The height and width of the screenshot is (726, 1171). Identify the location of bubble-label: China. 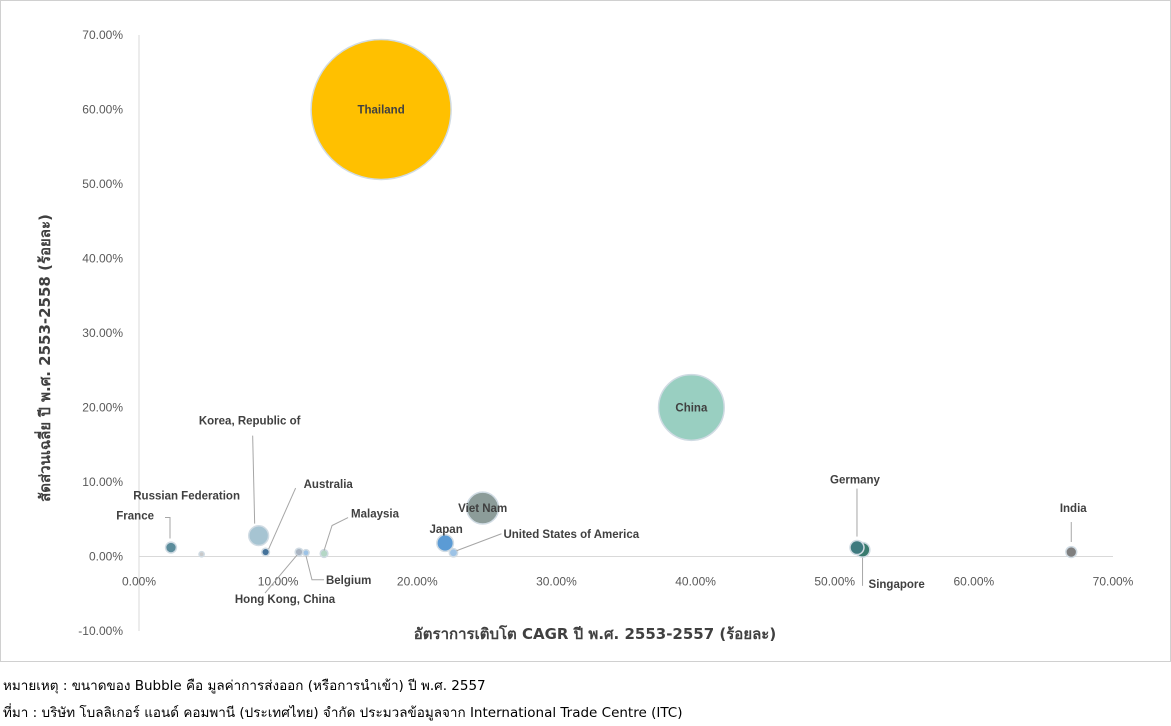
(691, 409).